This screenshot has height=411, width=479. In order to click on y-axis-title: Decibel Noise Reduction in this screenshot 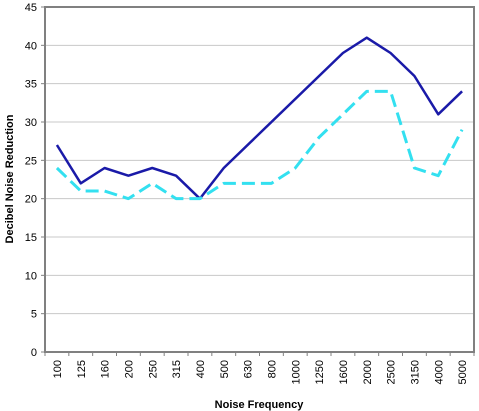, I will do `click(10, 178)`.